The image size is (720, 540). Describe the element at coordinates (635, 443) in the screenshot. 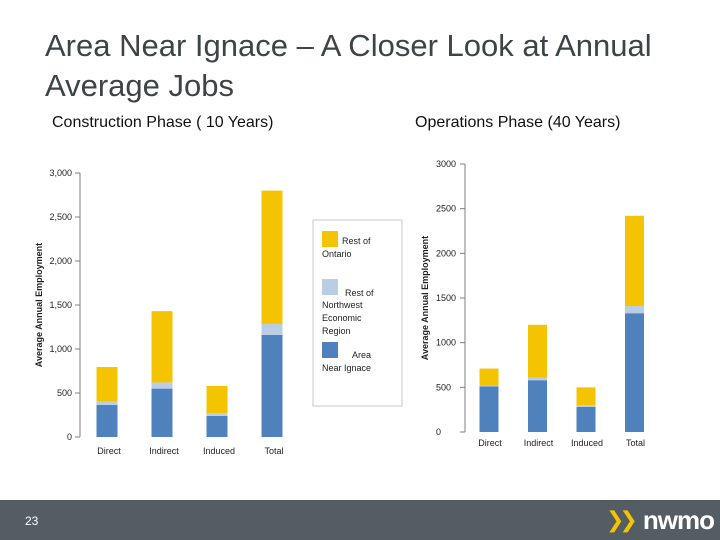

I see `operations-category-label: Total` at that location.